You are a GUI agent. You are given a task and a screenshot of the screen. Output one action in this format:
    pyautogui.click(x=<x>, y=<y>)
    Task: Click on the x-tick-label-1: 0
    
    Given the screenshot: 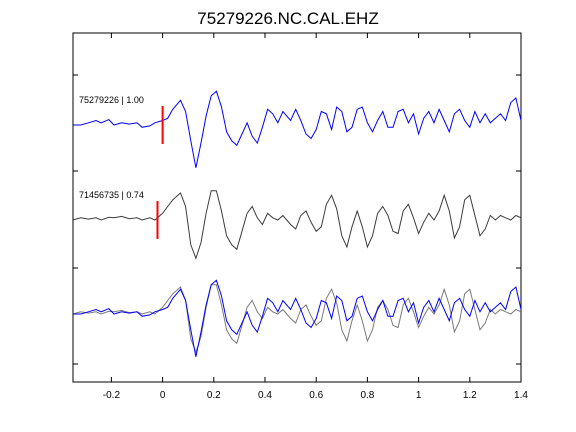 What is the action you would take?
    pyautogui.click(x=163, y=395)
    